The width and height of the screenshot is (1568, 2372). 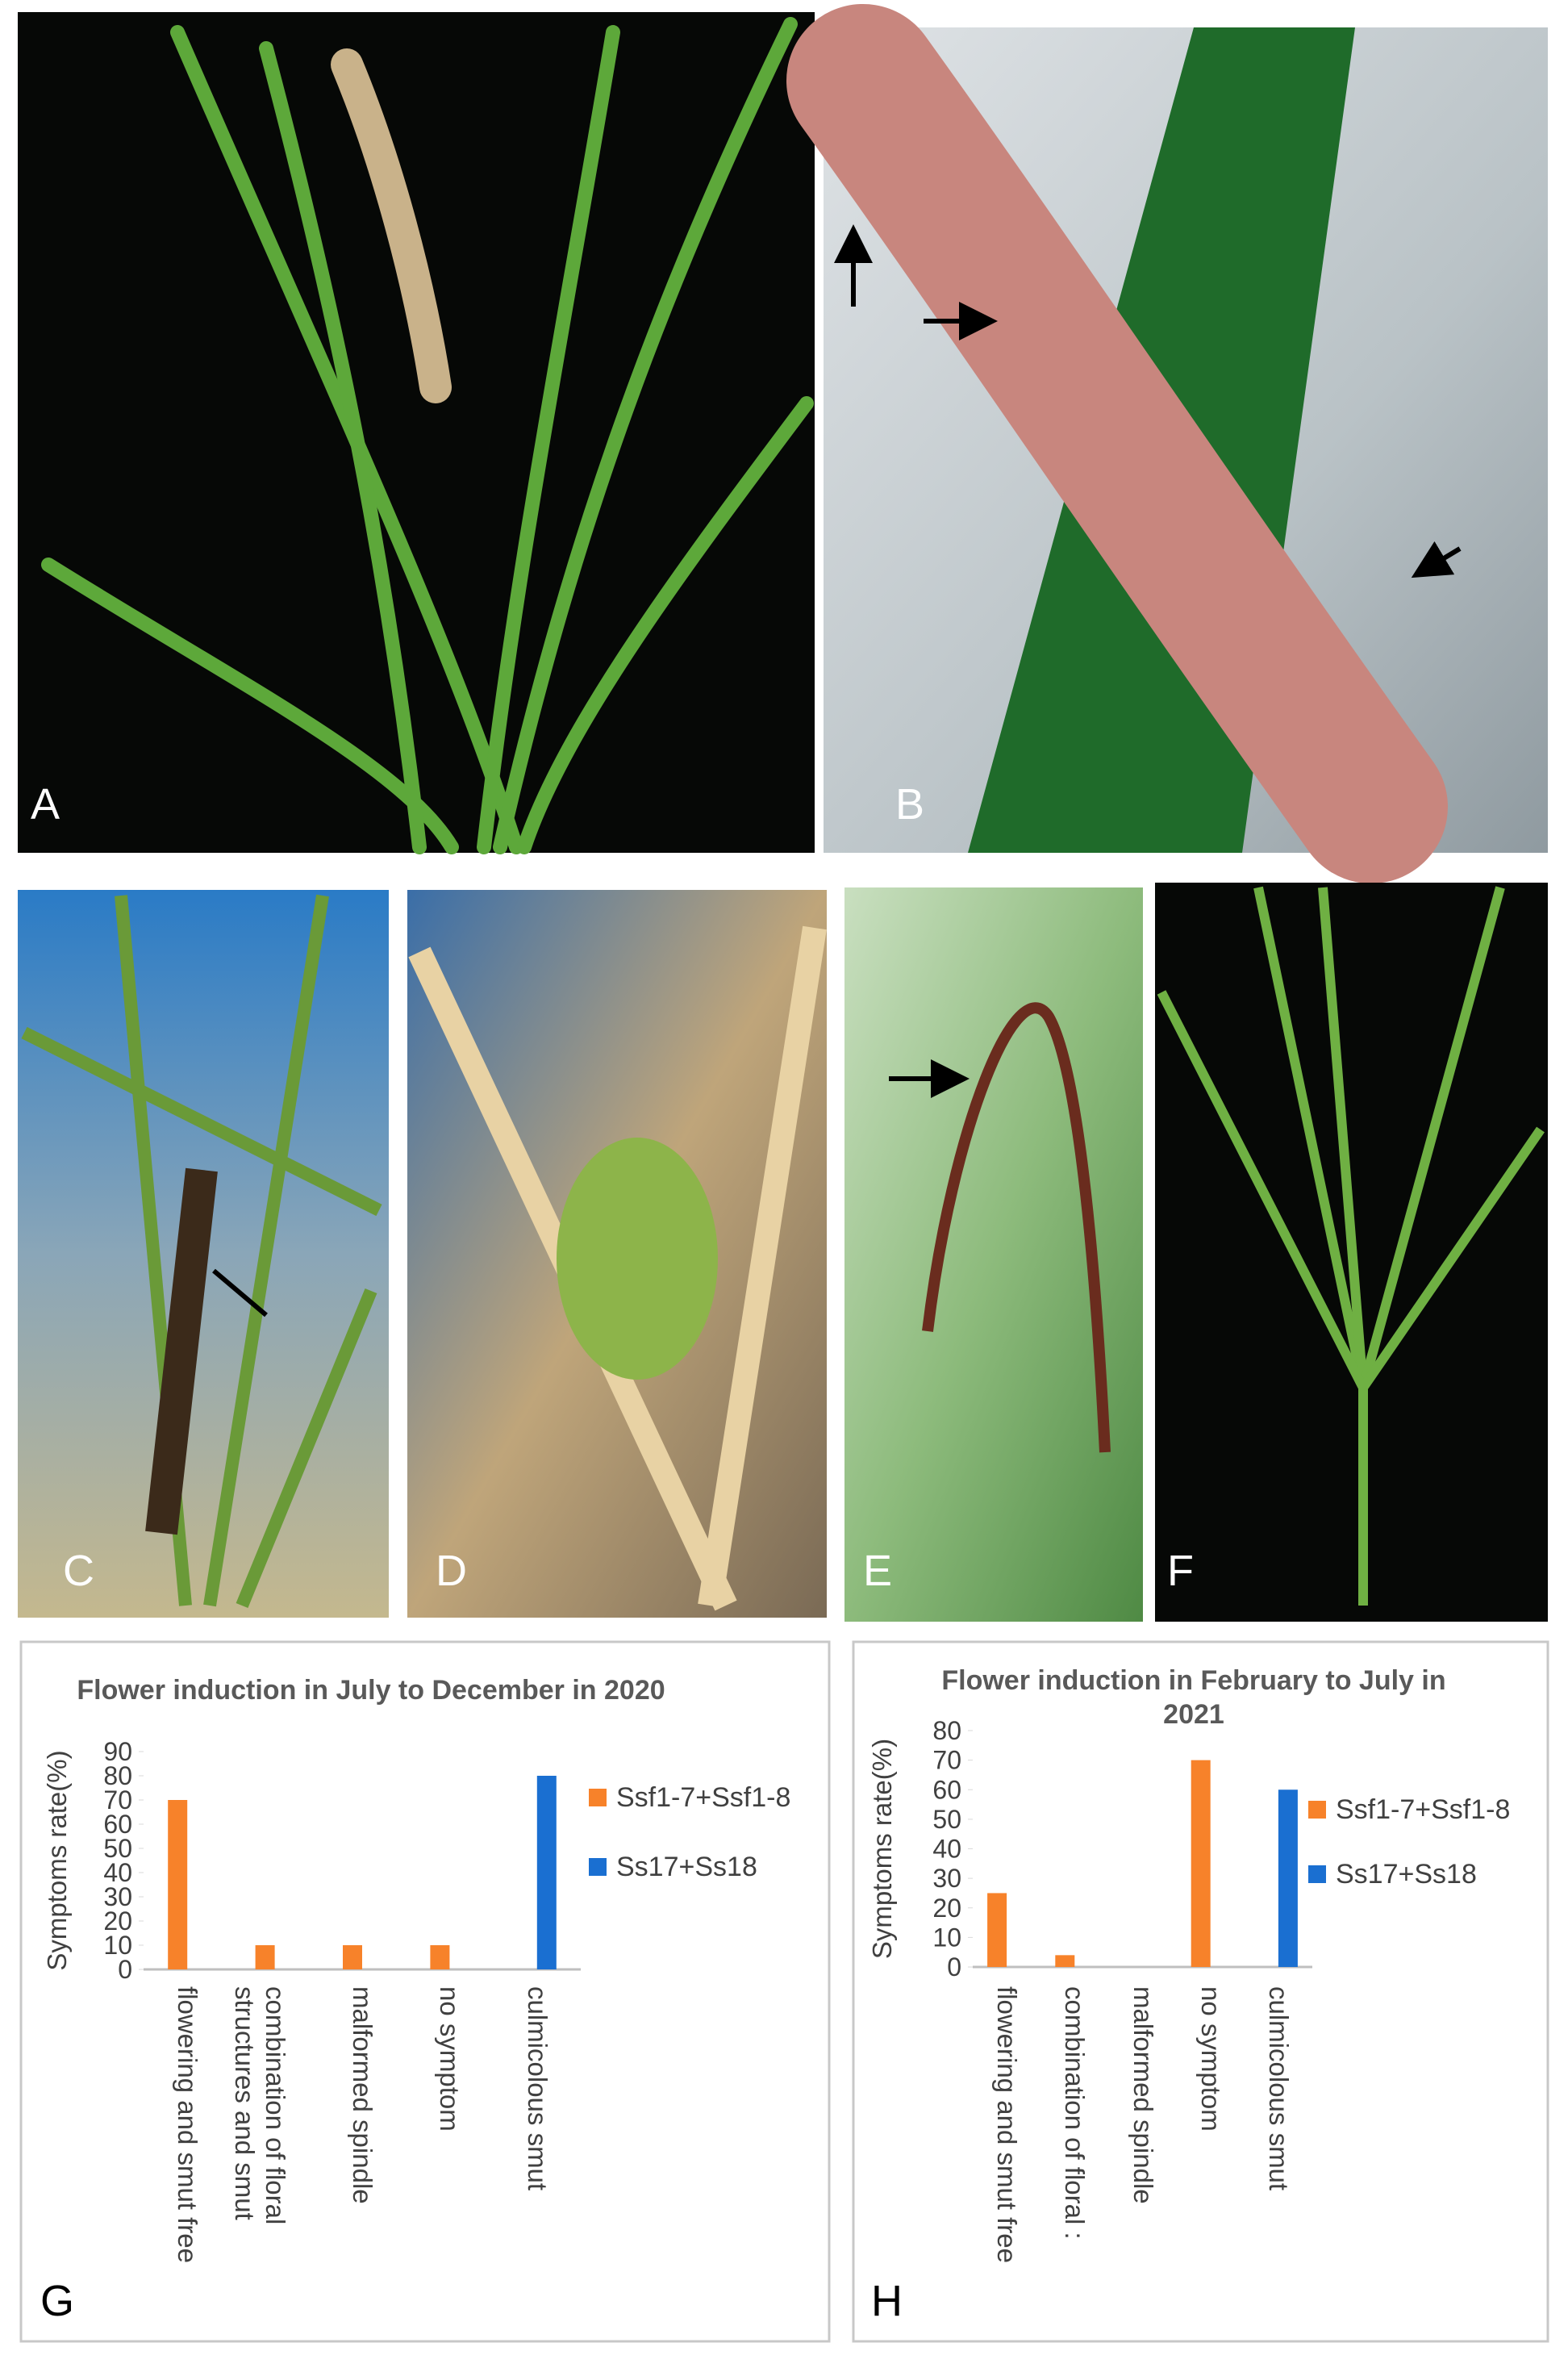 What do you see at coordinates (79, 1571) in the screenshot?
I see `panel-letter: C` at bounding box center [79, 1571].